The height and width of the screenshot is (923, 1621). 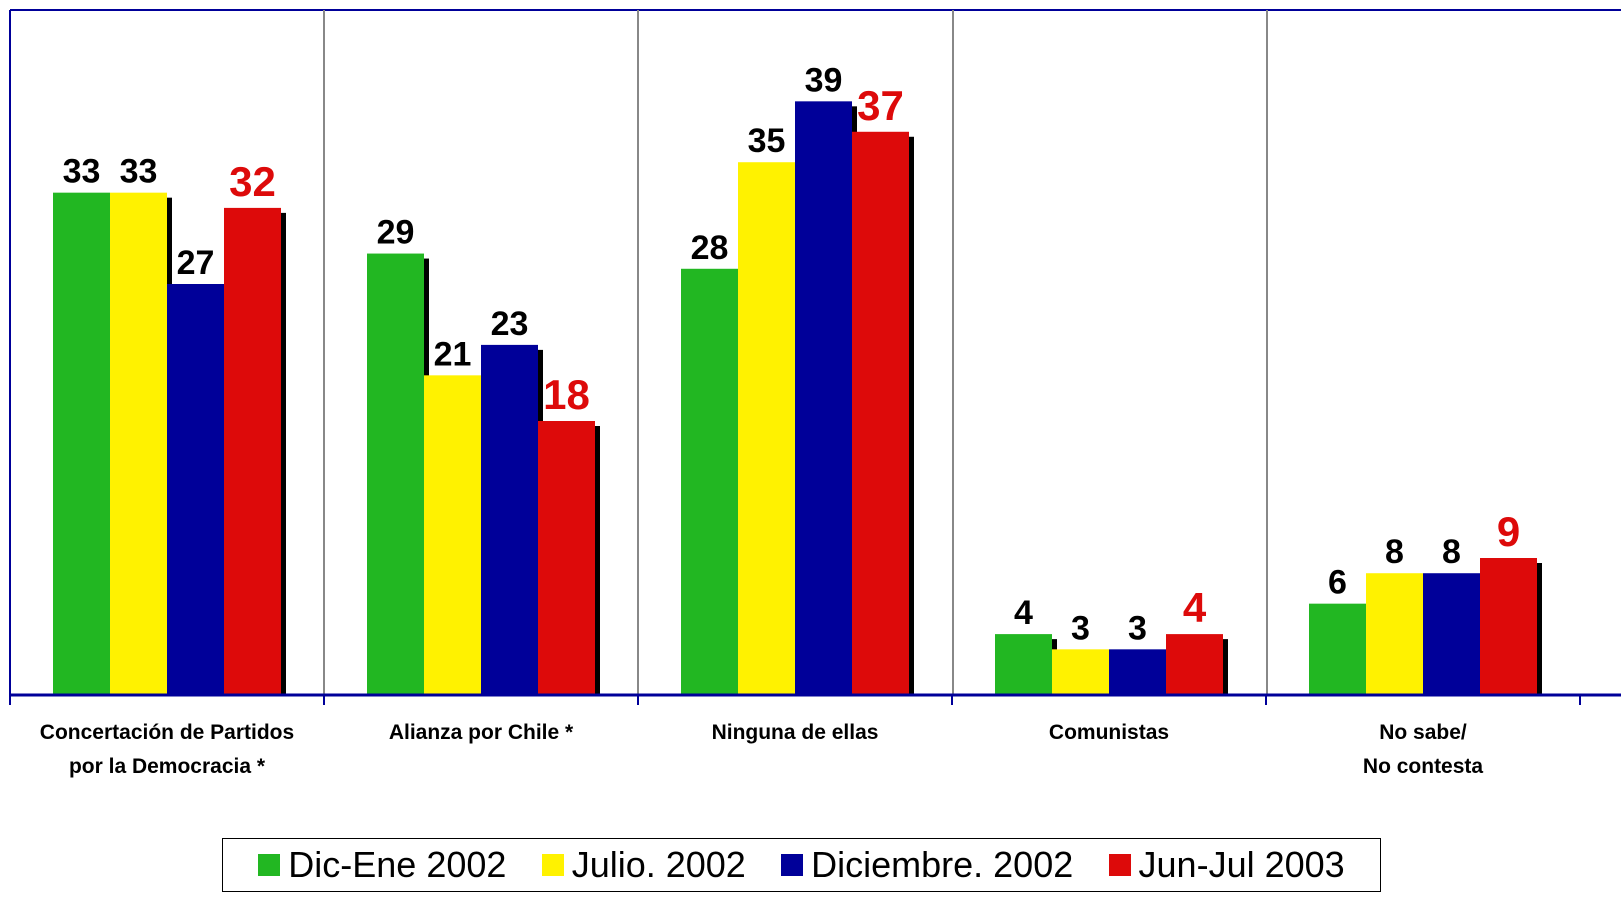 What do you see at coordinates (1109, 732) in the screenshot?
I see `x-tick-label: Comunistas` at bounding box center [1109, 732].